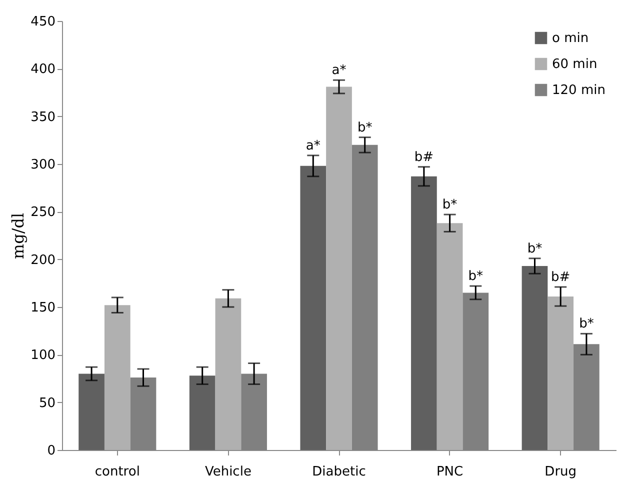 The width and height of the screenshot is (636, 488). What do you see at coordinates (43, 165) in the screenshot?
I see `y-tick-label: 300` at bounding box center [43, 165].